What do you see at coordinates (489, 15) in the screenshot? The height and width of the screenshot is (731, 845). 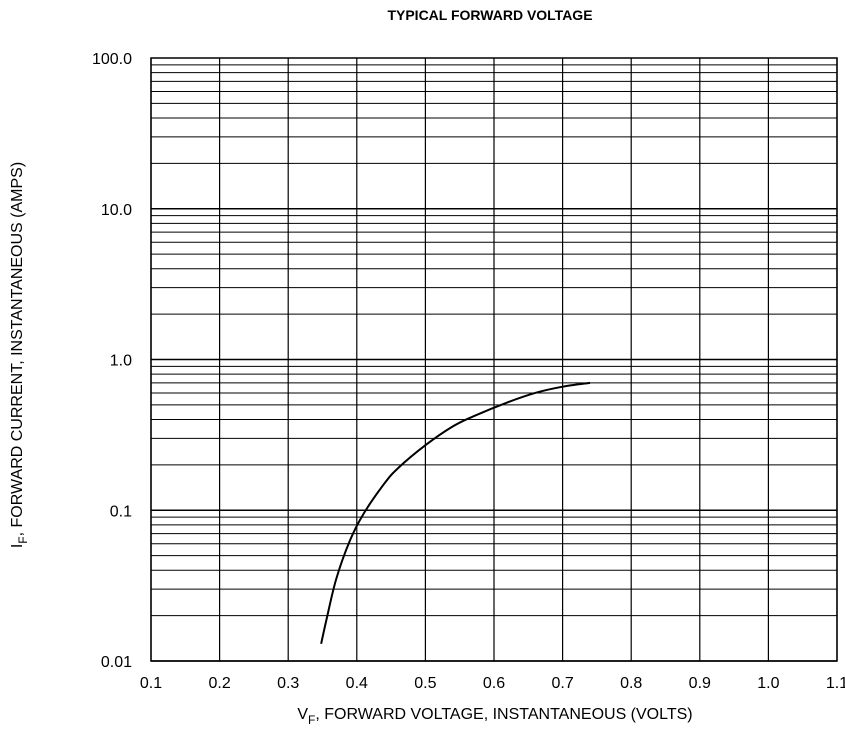 I see `chart-title: TYPICAL FORWARD VOLTAGE` at bounding box center [489, 15].